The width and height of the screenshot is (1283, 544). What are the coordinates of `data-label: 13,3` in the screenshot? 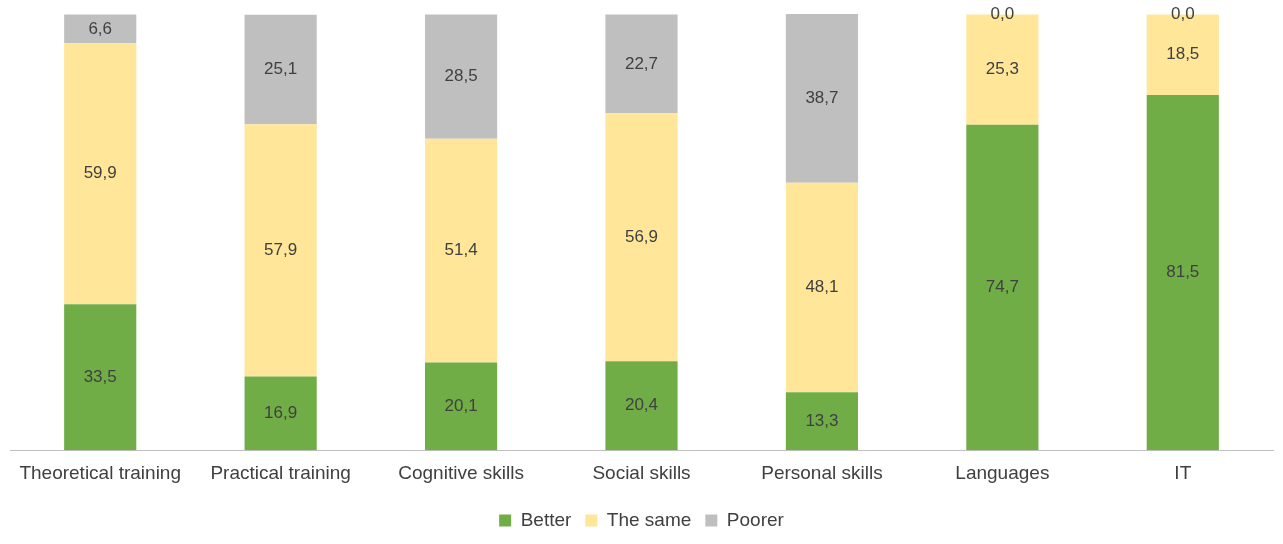 It's located at (822, 420).